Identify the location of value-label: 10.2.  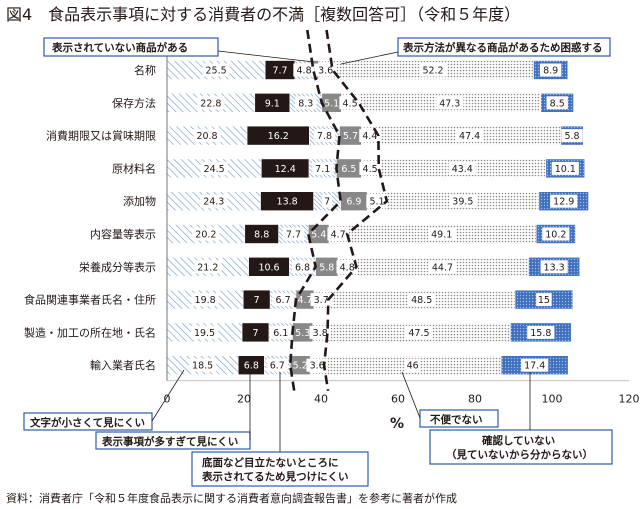
(555, 235).